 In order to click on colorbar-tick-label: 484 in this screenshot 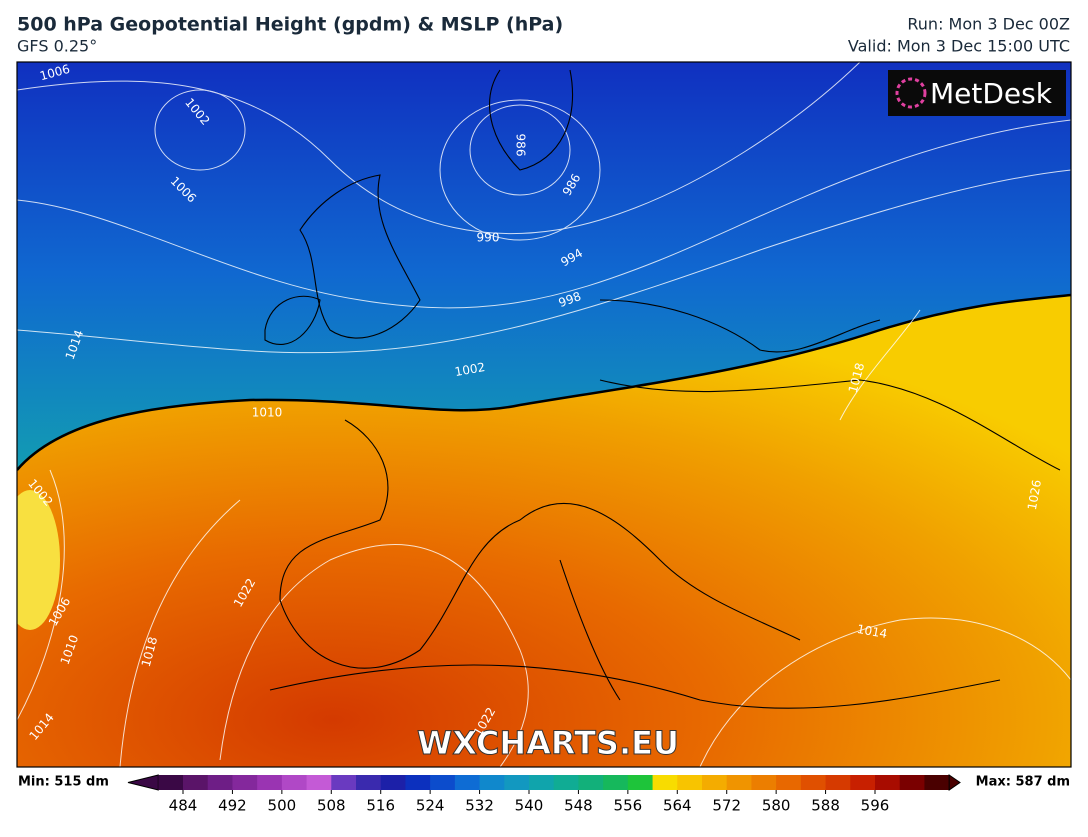, I will do `click(183, 806)`.